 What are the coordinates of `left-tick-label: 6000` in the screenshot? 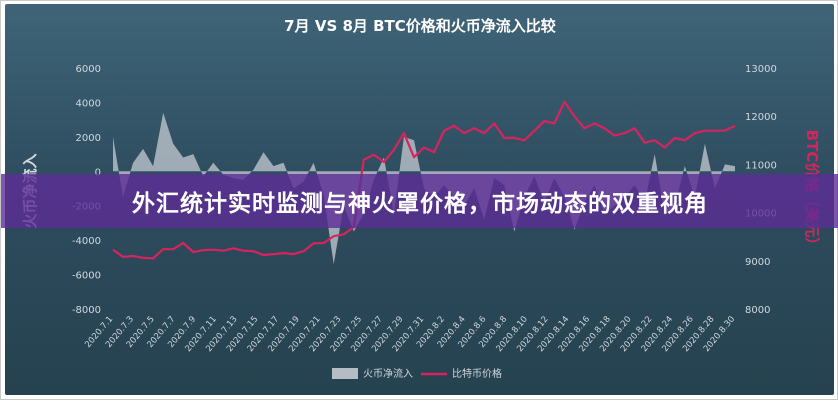 It's located at (88, 69).